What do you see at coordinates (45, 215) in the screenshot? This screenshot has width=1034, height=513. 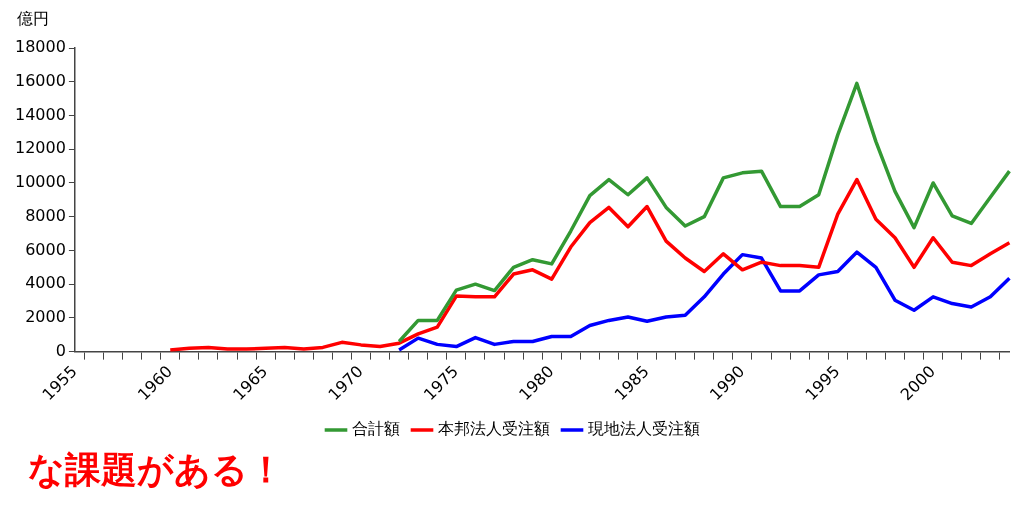 I see `y-tick-label: 8000` at bounding box center [45, 215].